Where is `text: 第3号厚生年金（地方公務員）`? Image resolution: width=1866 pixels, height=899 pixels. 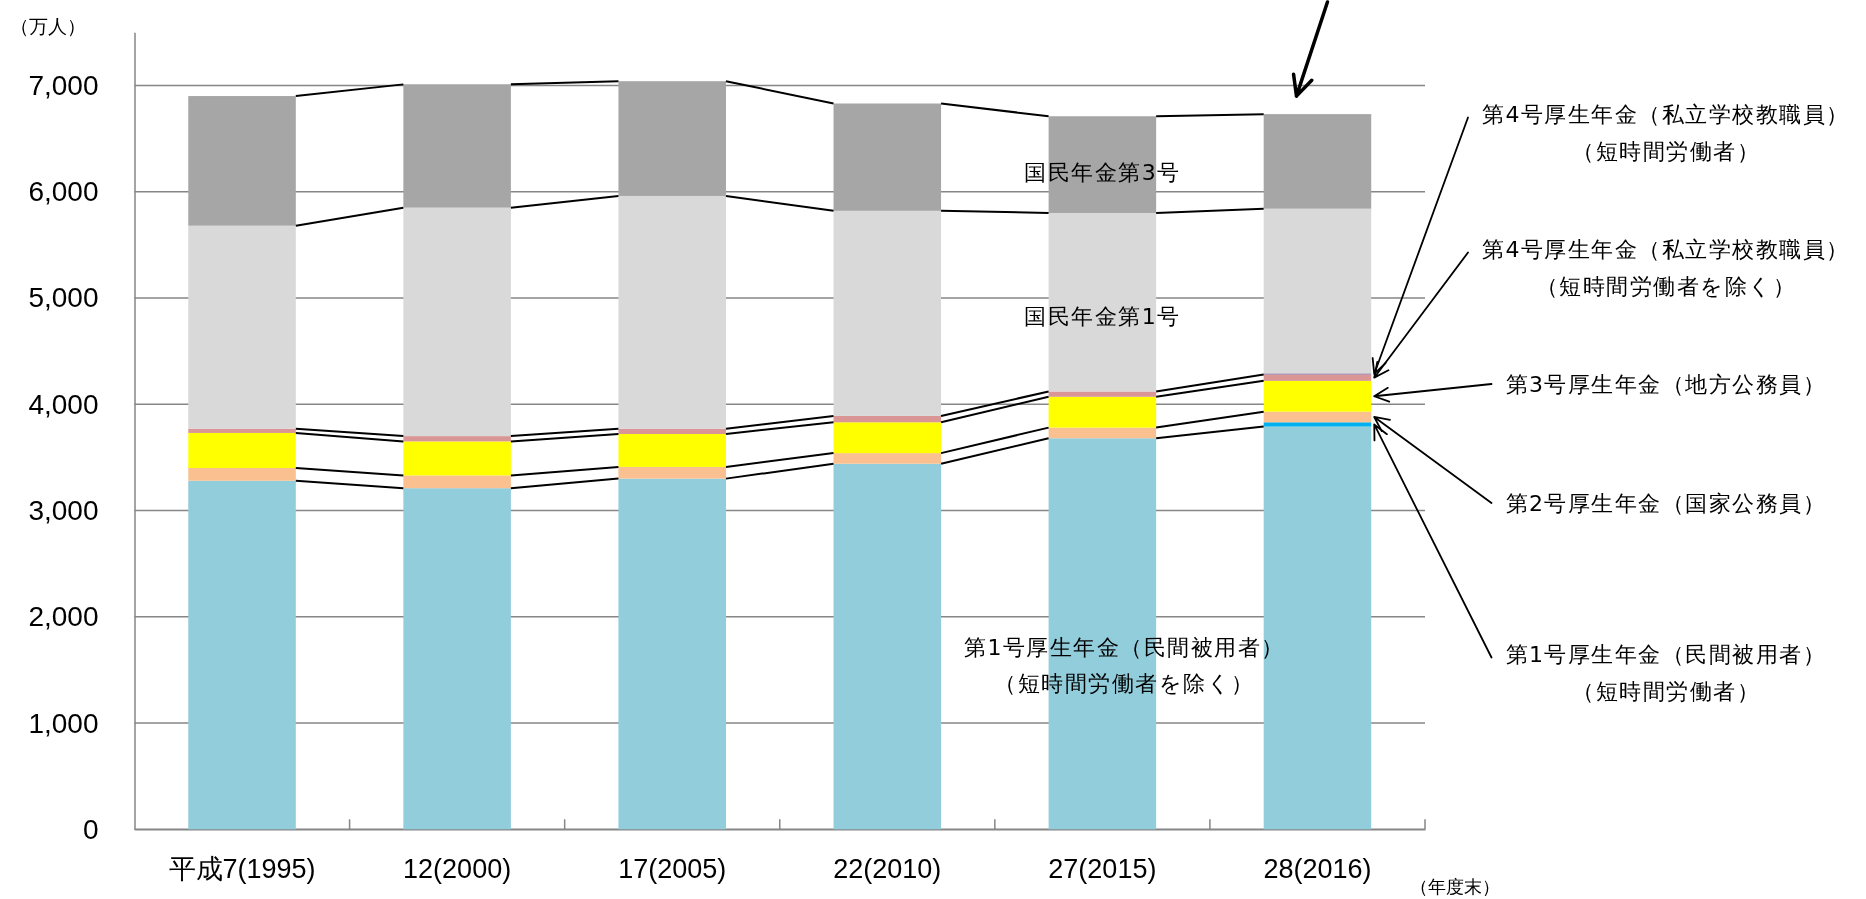
text: 第3号厚生年金（地方公務員） is located at coordinates (1666, 384).